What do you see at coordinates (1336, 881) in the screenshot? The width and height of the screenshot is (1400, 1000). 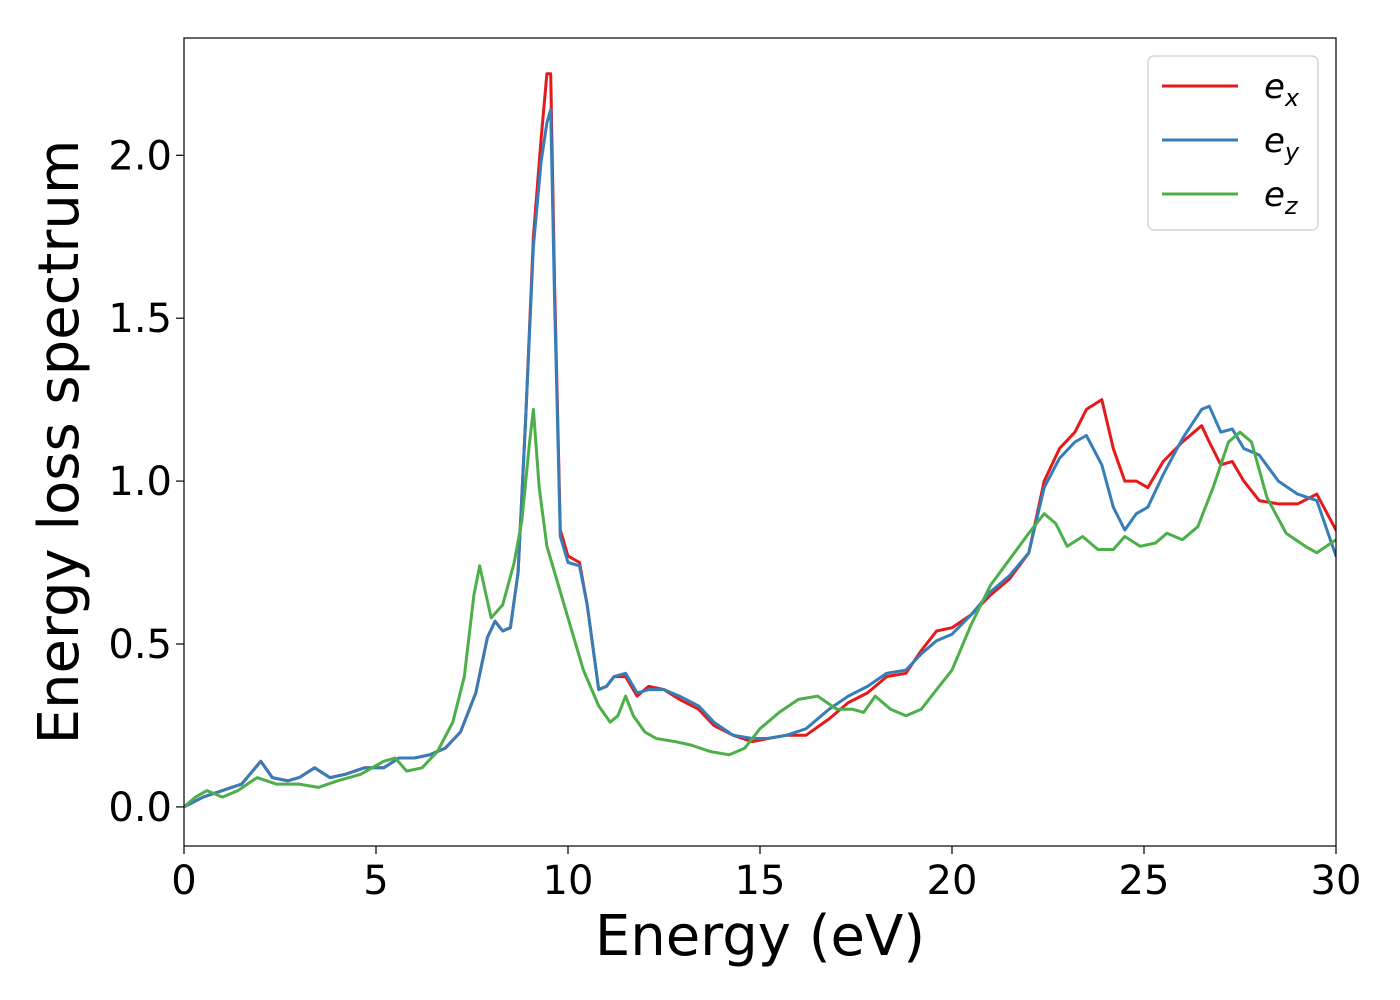 I see `x-tick-label: 30` at bounding box center [1336, 881].